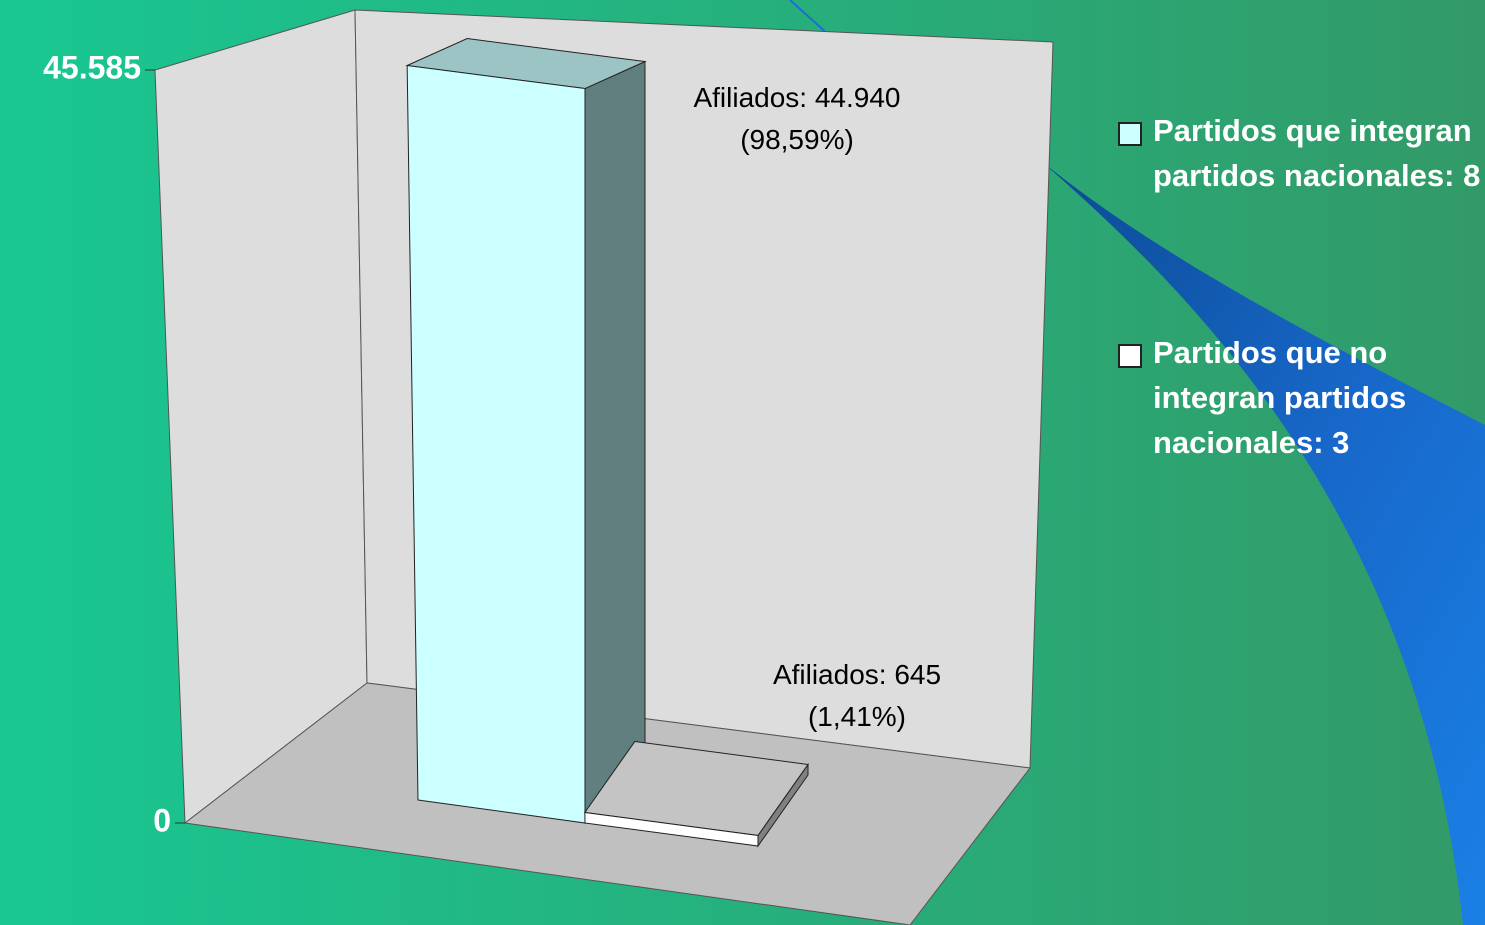 The image size is (1485, 925). What do you see at coordinates (162, 820) in the screenshot?
I see `y-tick-label: 0` at bounding box center [162, 820].